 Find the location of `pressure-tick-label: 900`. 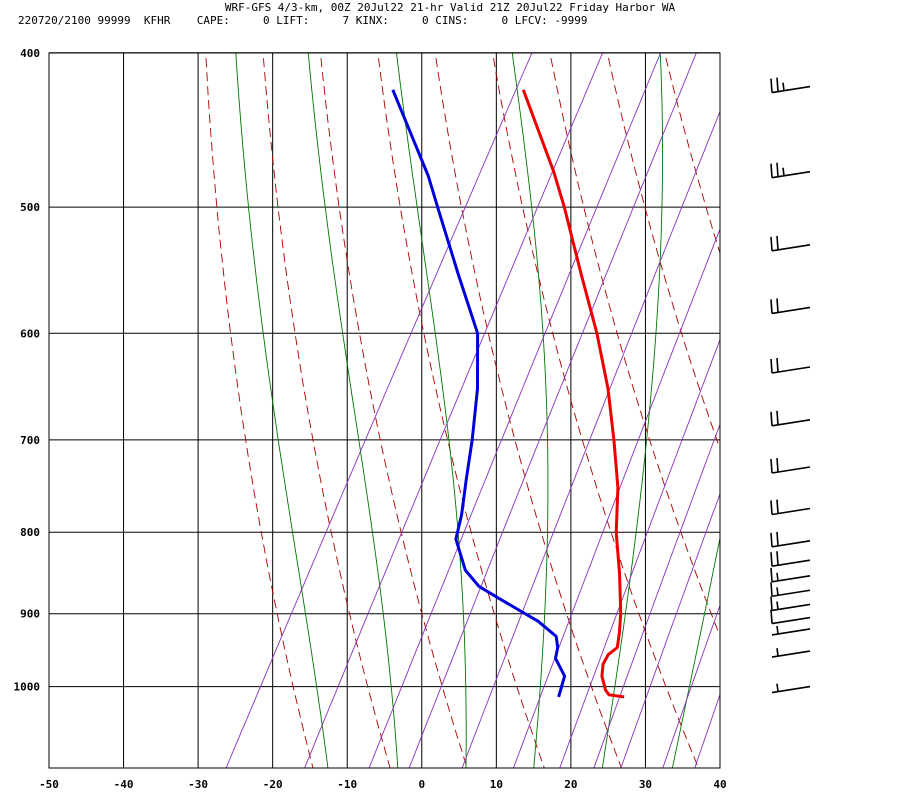

pressure-tick-label: 900 is located at coordinates (30, 614).